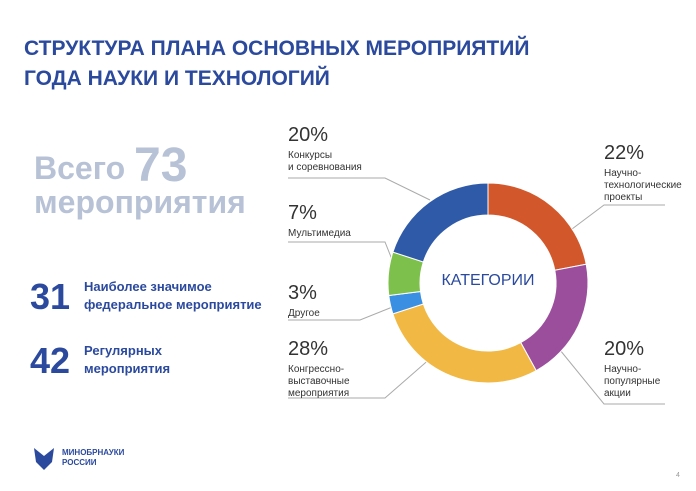 This screenshot has height=491, width=696. I want to click on category-label: Конгрессно- выставочные мероприятия, so click(319, 381).